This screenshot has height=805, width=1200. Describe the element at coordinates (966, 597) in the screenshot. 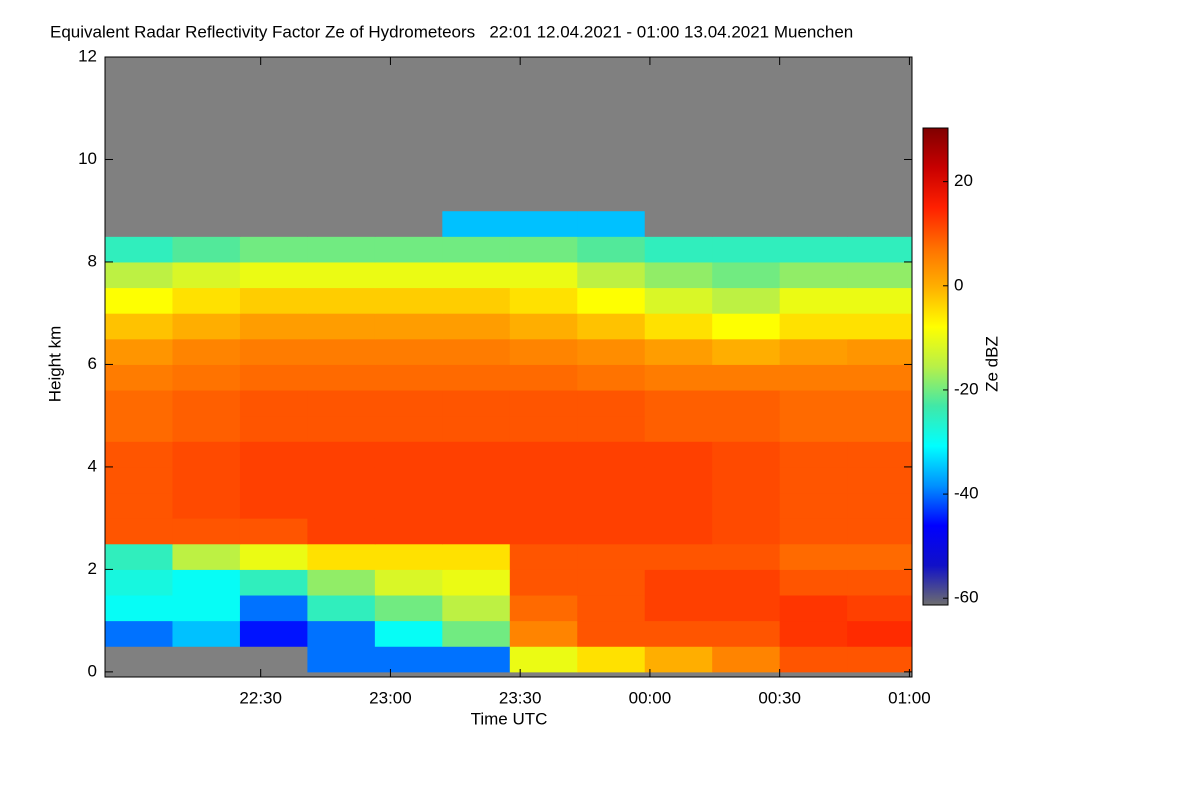

I see `colorbar-tick-label: -60` at that location.